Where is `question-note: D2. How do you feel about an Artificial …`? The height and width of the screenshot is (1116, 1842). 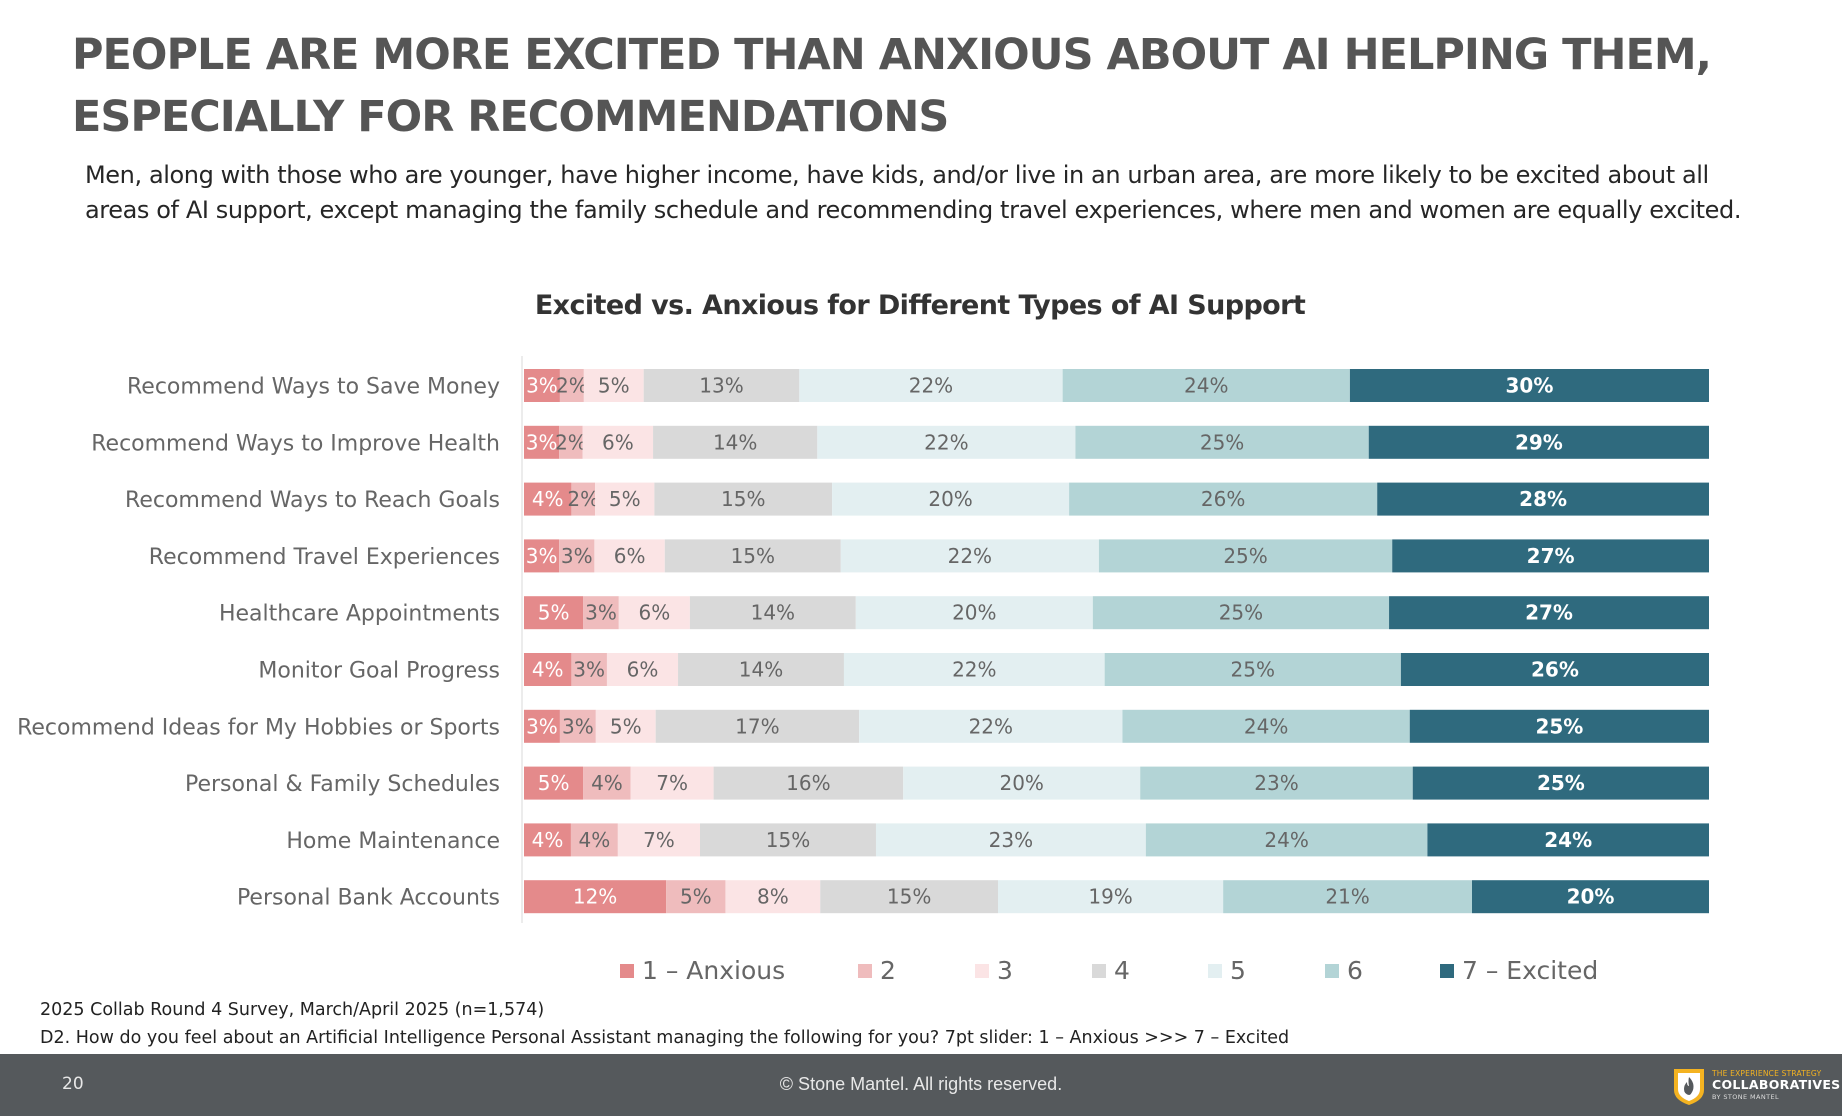 question-note: D2. How do you feel about an Artificial … is located at coordinates (665, 1038).